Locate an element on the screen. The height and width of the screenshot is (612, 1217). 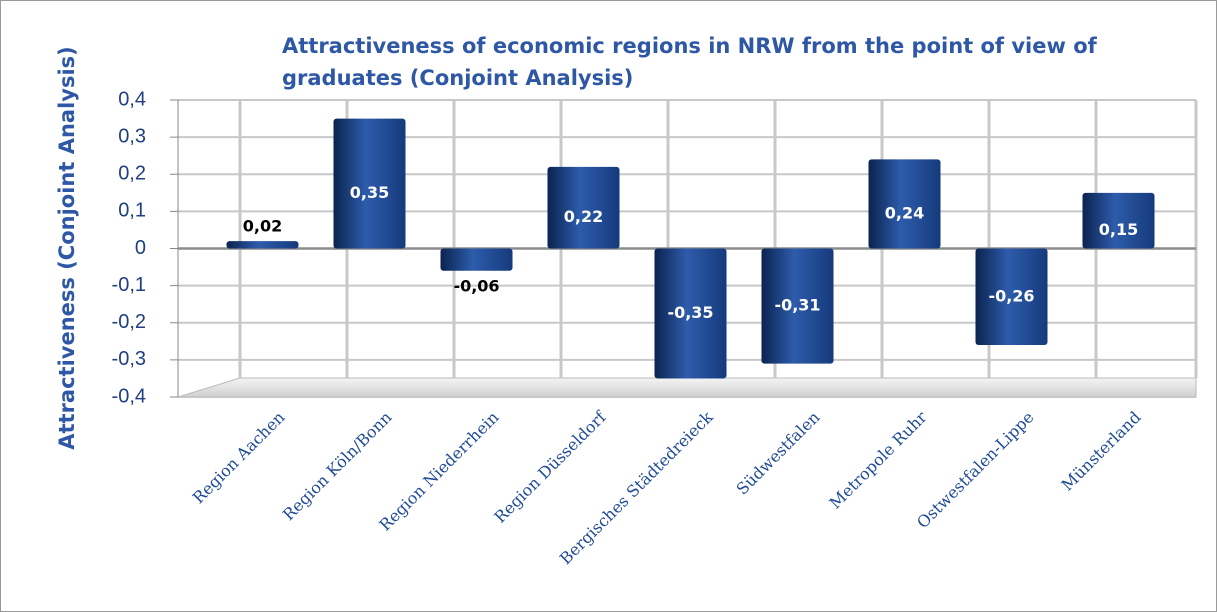
x-tick-label: Südwestfalen is located at coordinates (778, 453).